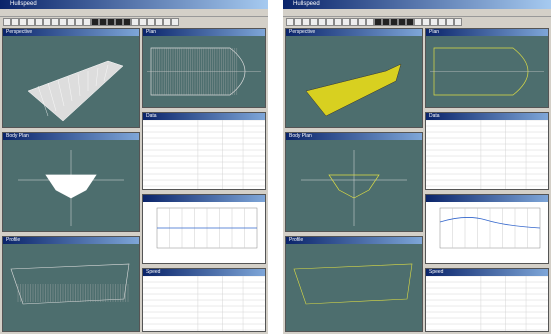 The image size is (551, 334). Describe the element at coordinates (417, 13) in the screenshot. I see `menu-bar` at that location.